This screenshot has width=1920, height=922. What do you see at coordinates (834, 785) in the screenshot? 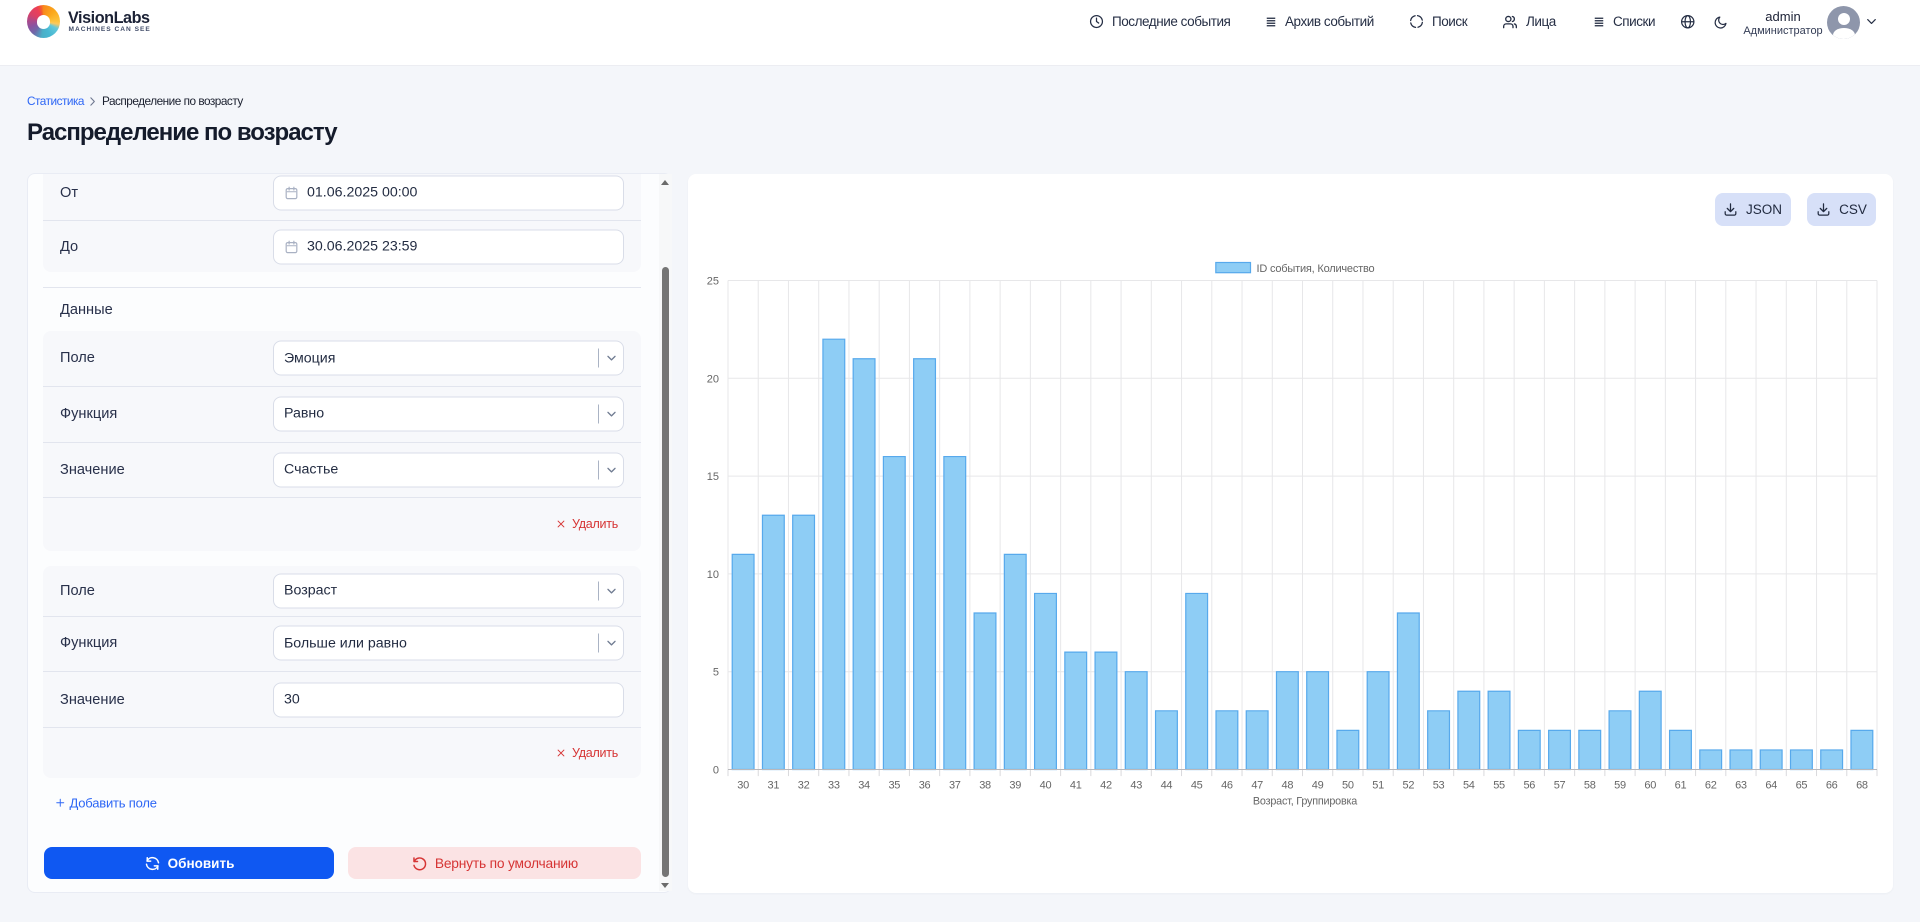
I see `svg-text: 33` at bounding box center [834, 785].